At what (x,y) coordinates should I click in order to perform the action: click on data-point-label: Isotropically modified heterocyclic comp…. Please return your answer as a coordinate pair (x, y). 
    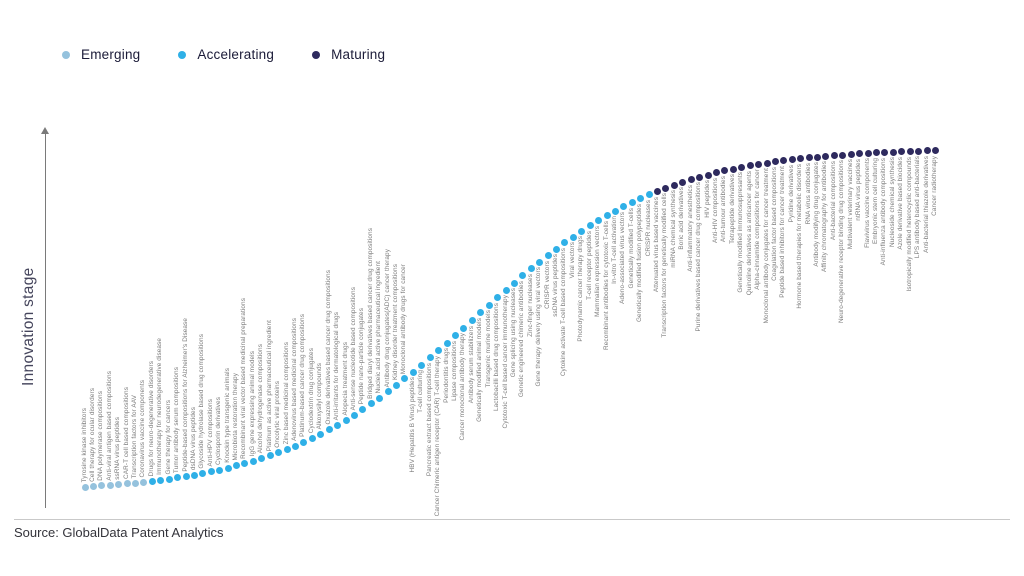
    Looking at the image, I should click on (909, 224).